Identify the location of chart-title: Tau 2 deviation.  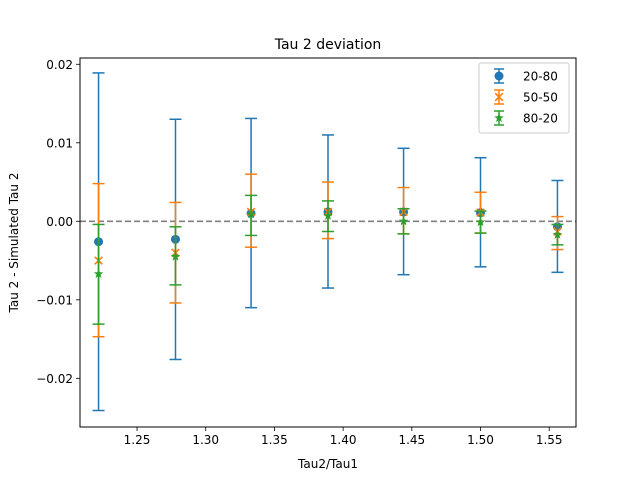
(328, 45).